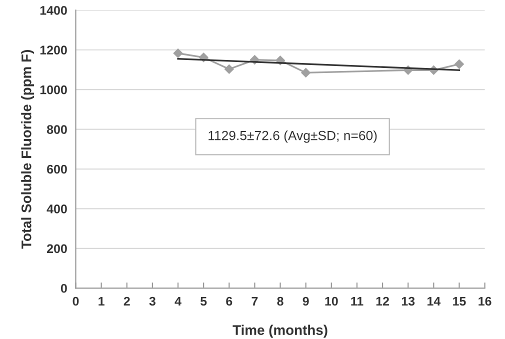  What do you see at coordinates (408, 301) in the screenshot?
I see `x-tick-label: 13` at bounding box center [408, 301].